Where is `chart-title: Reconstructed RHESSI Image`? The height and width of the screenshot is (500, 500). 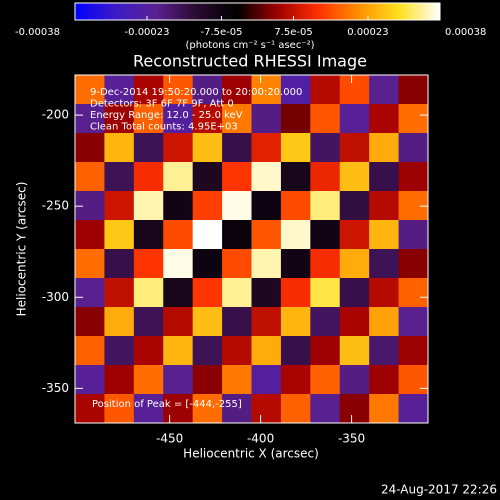 chart-title: Reconstructed RHESSI Image is located at coordinates (250, 61).